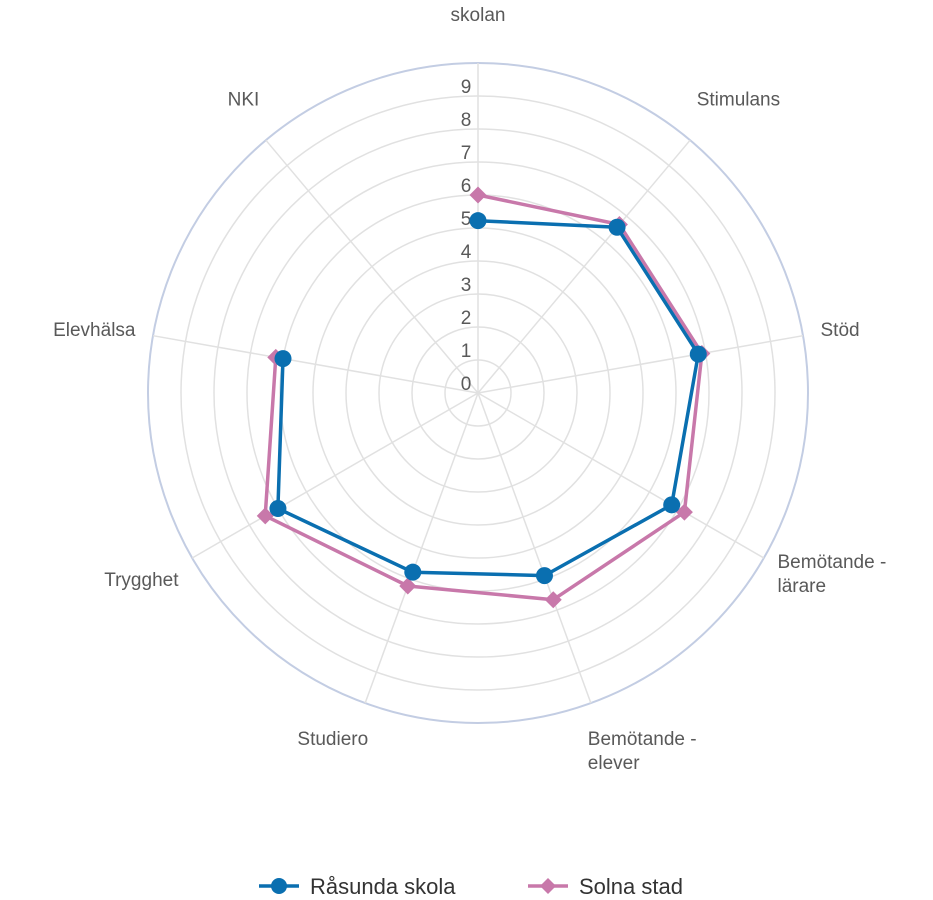  What do you see at coordinates (94, 330) in the screenshot?
I see `category-label: Elevhälsa` at bounding box center [94, 330].